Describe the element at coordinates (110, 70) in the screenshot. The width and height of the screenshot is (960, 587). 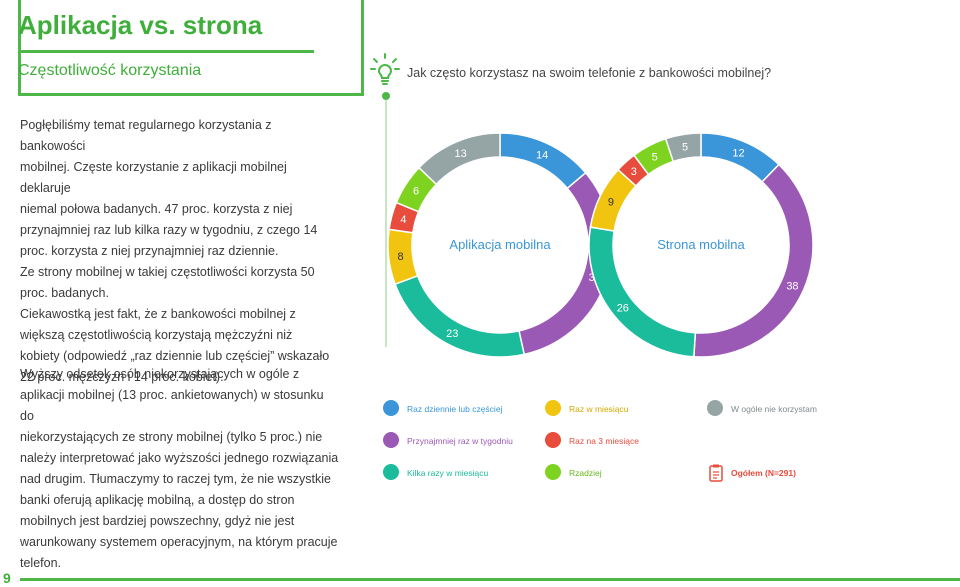
I see `page-subtitle: Częstotliwość korzystania` at that location.